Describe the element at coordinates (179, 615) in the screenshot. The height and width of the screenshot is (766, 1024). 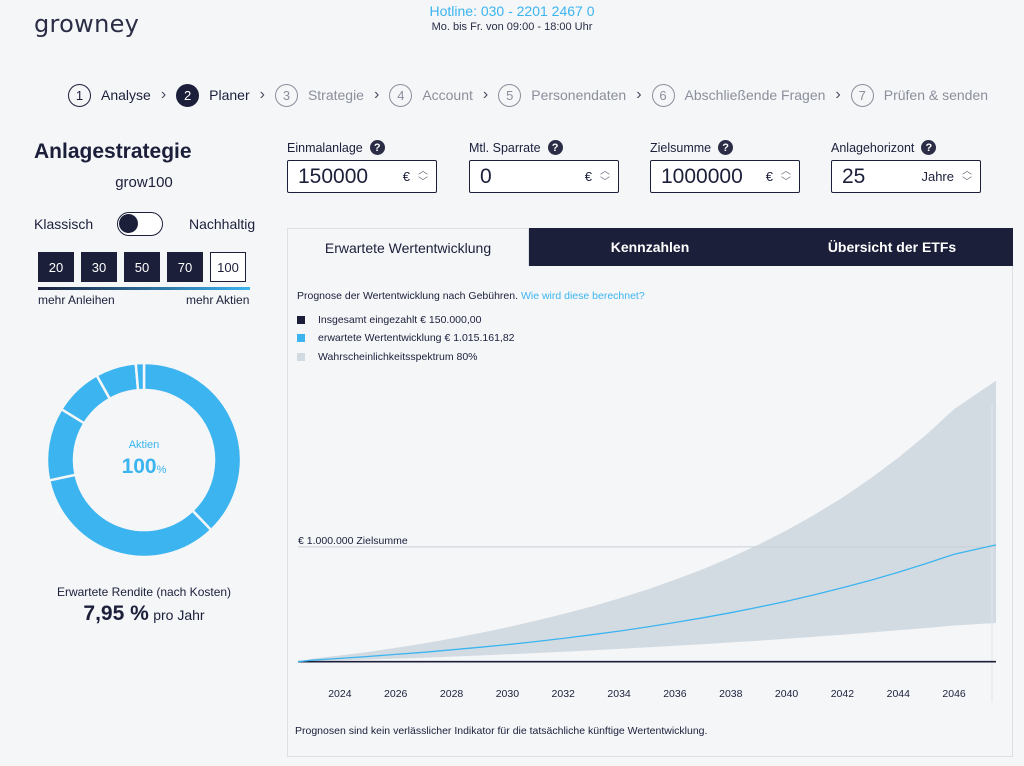
I see `expected-return-unit: pro Jahr` at that location.